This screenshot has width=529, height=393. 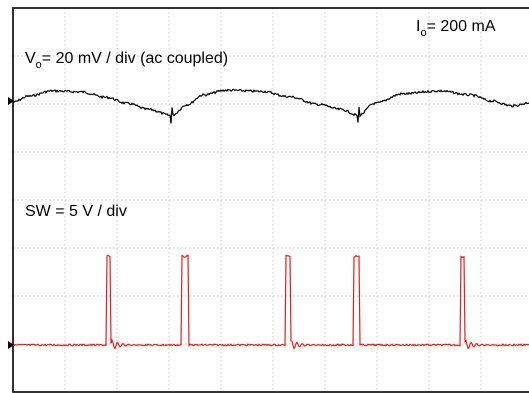 I want to click on ch2-ground-marker, so click(x=11, y=345).